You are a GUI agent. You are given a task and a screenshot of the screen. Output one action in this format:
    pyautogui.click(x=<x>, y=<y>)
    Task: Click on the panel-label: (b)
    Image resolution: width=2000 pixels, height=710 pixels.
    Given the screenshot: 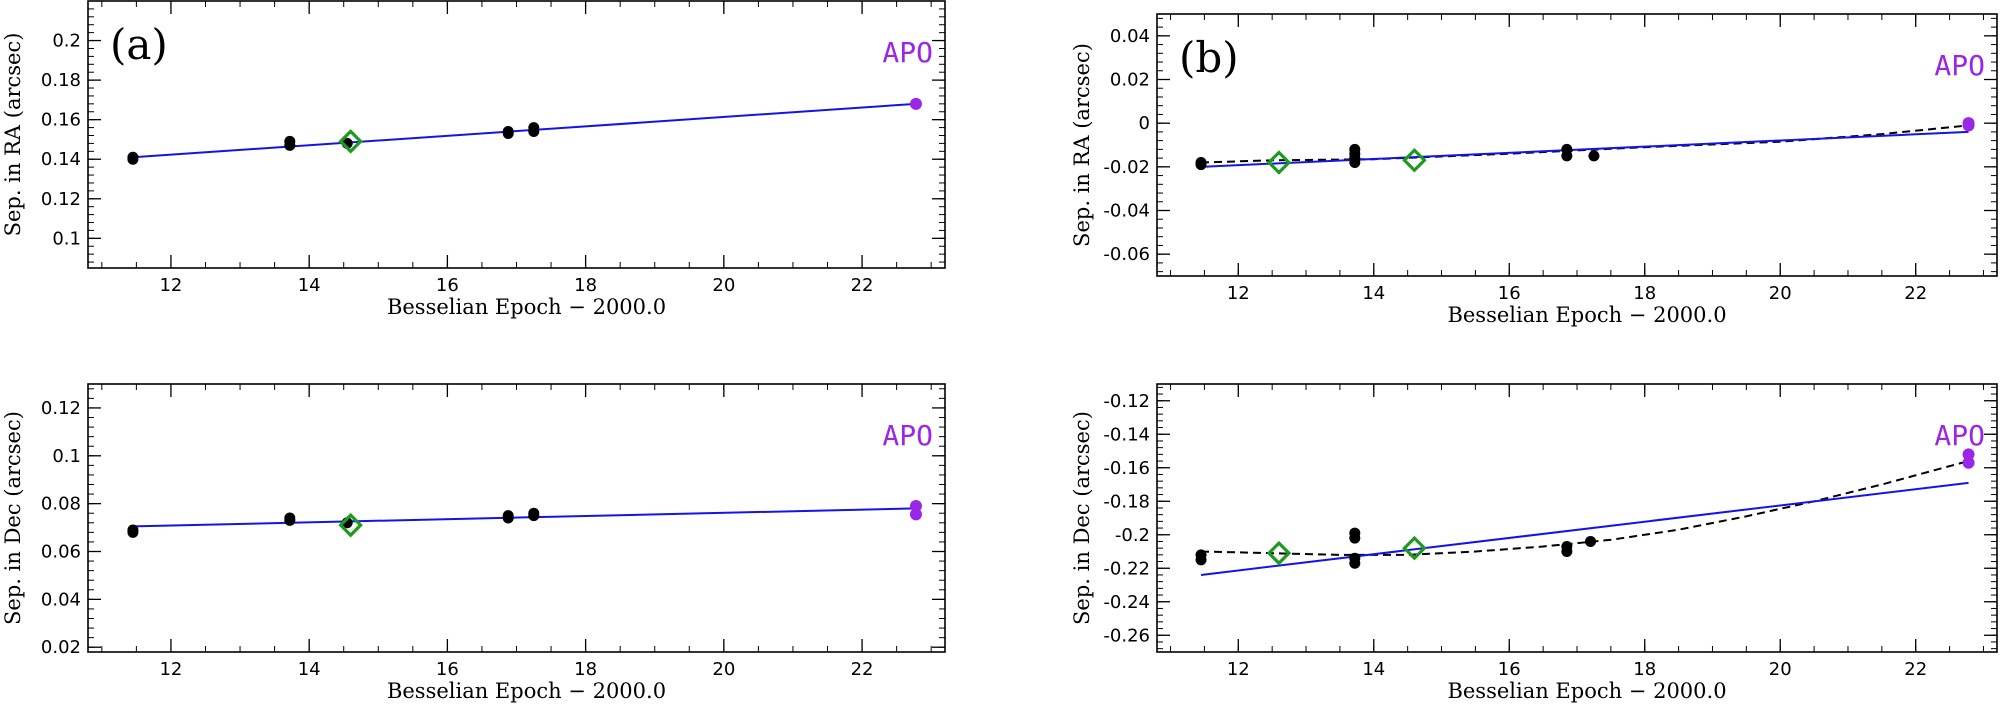 What is the action you would take?
    pyautogui.click(x=1209, y=57)
    